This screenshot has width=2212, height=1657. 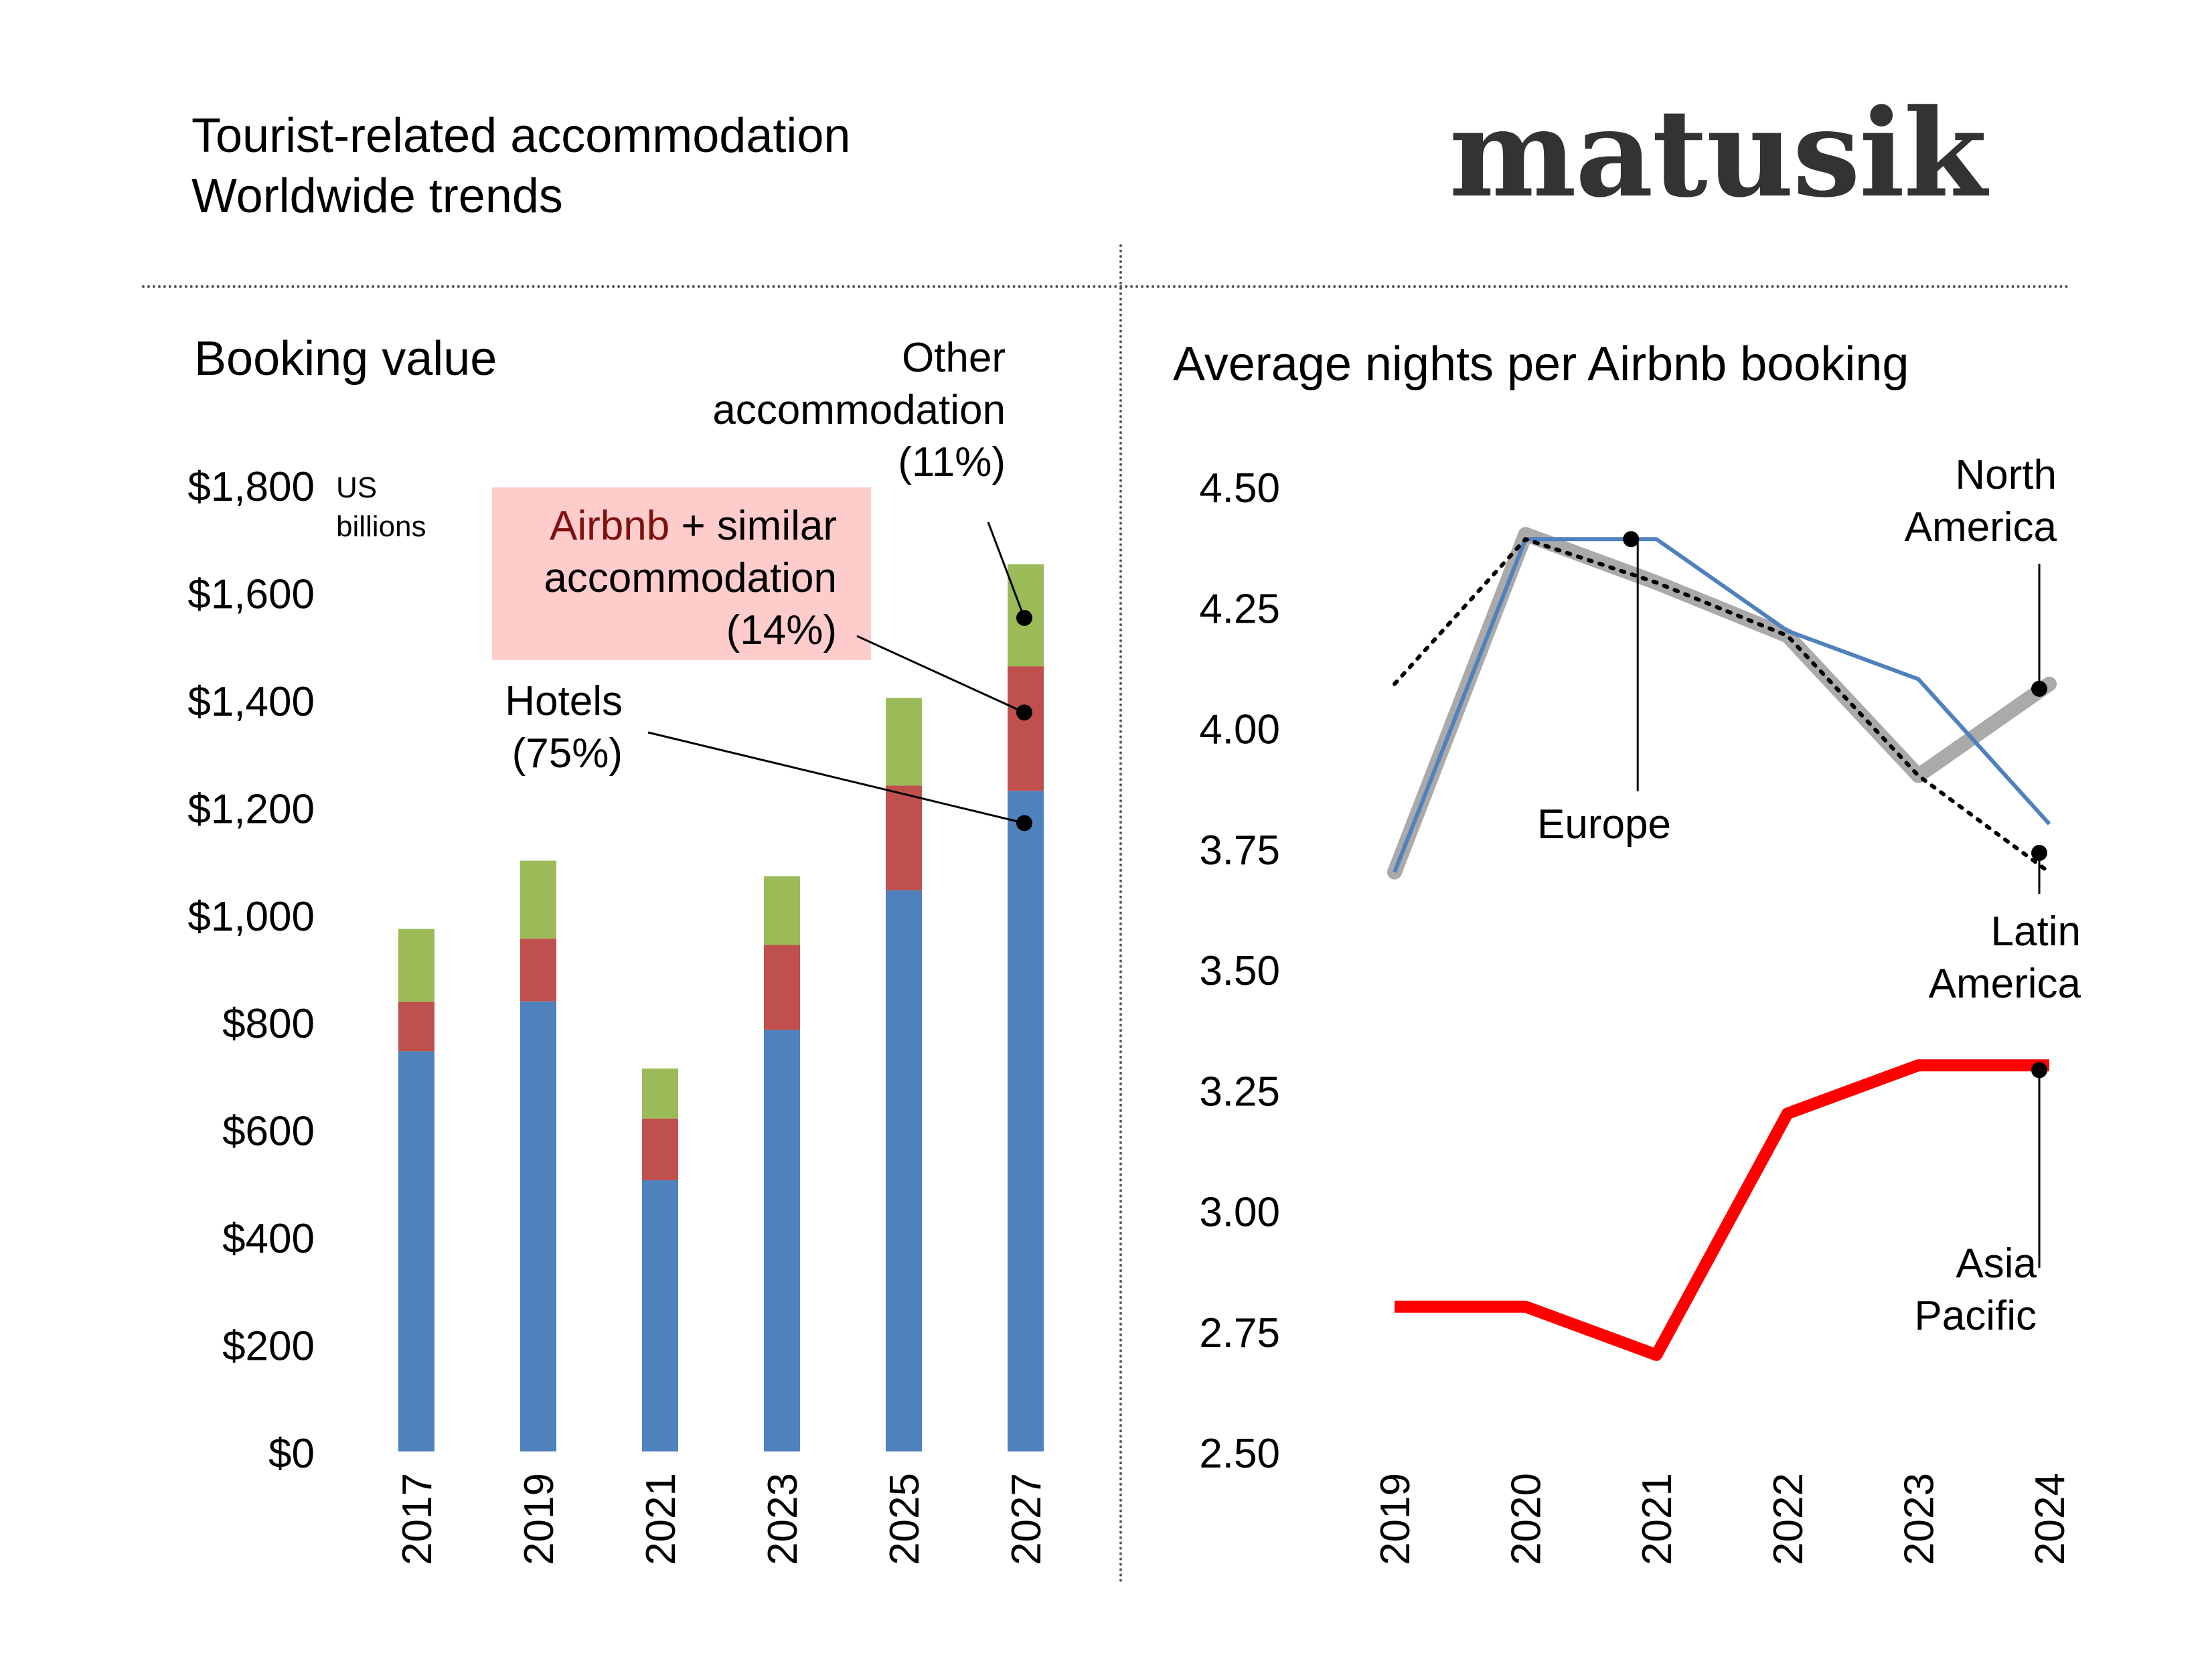 What do you see at coordinates (567, 753) in the screenshot?
I see `hotels-label: (75%)` at bounding box center [567, 753].